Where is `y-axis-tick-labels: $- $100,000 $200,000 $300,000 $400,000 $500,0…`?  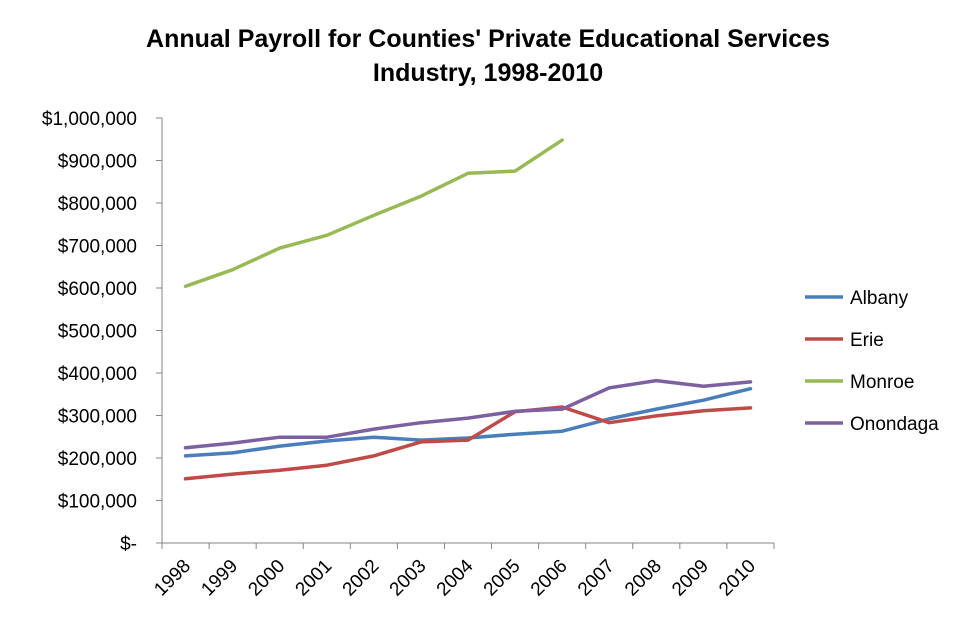
y-axis-tick-labels: $- $100,000 $200,000 $300,000 $400,000 $500,0… is located at coordinates (89, 332).